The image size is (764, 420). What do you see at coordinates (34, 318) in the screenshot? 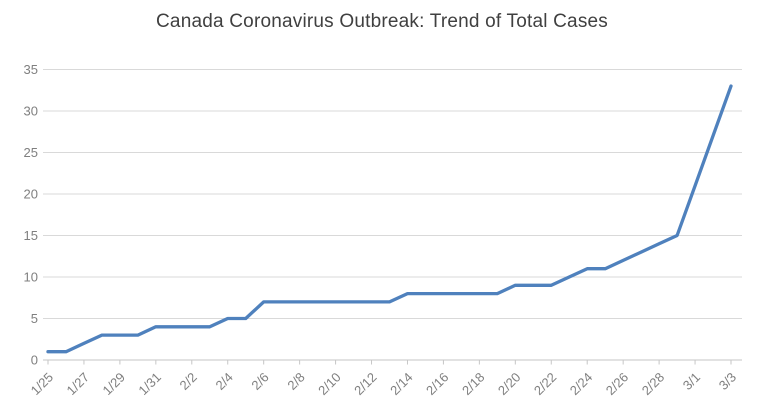
I see `y-tick-label: 5` at bounding box center [34, 318].